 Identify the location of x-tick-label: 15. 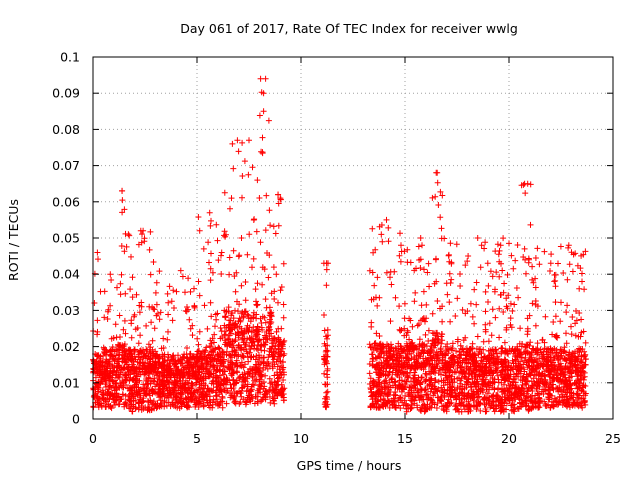
(405, 438).